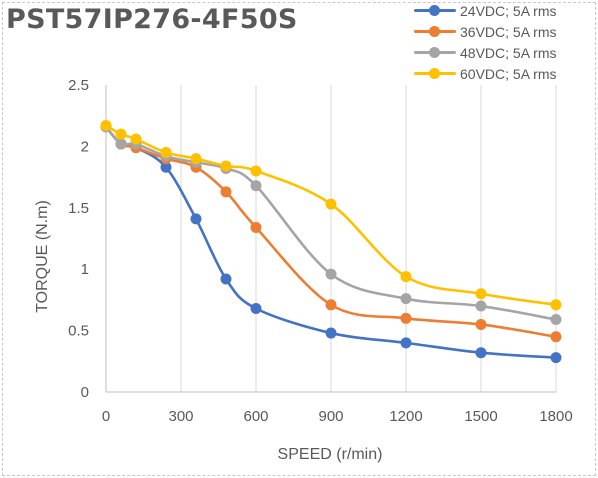 This screenshot has width=598, height=478. I want to click on y-tick-label: 0, so click(85, 392).